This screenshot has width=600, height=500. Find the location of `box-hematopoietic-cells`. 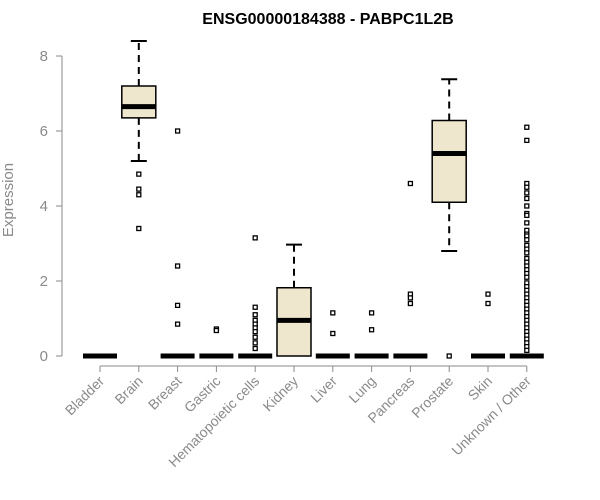

box-hematopoietic-cells is located at coordinates (255, 297).